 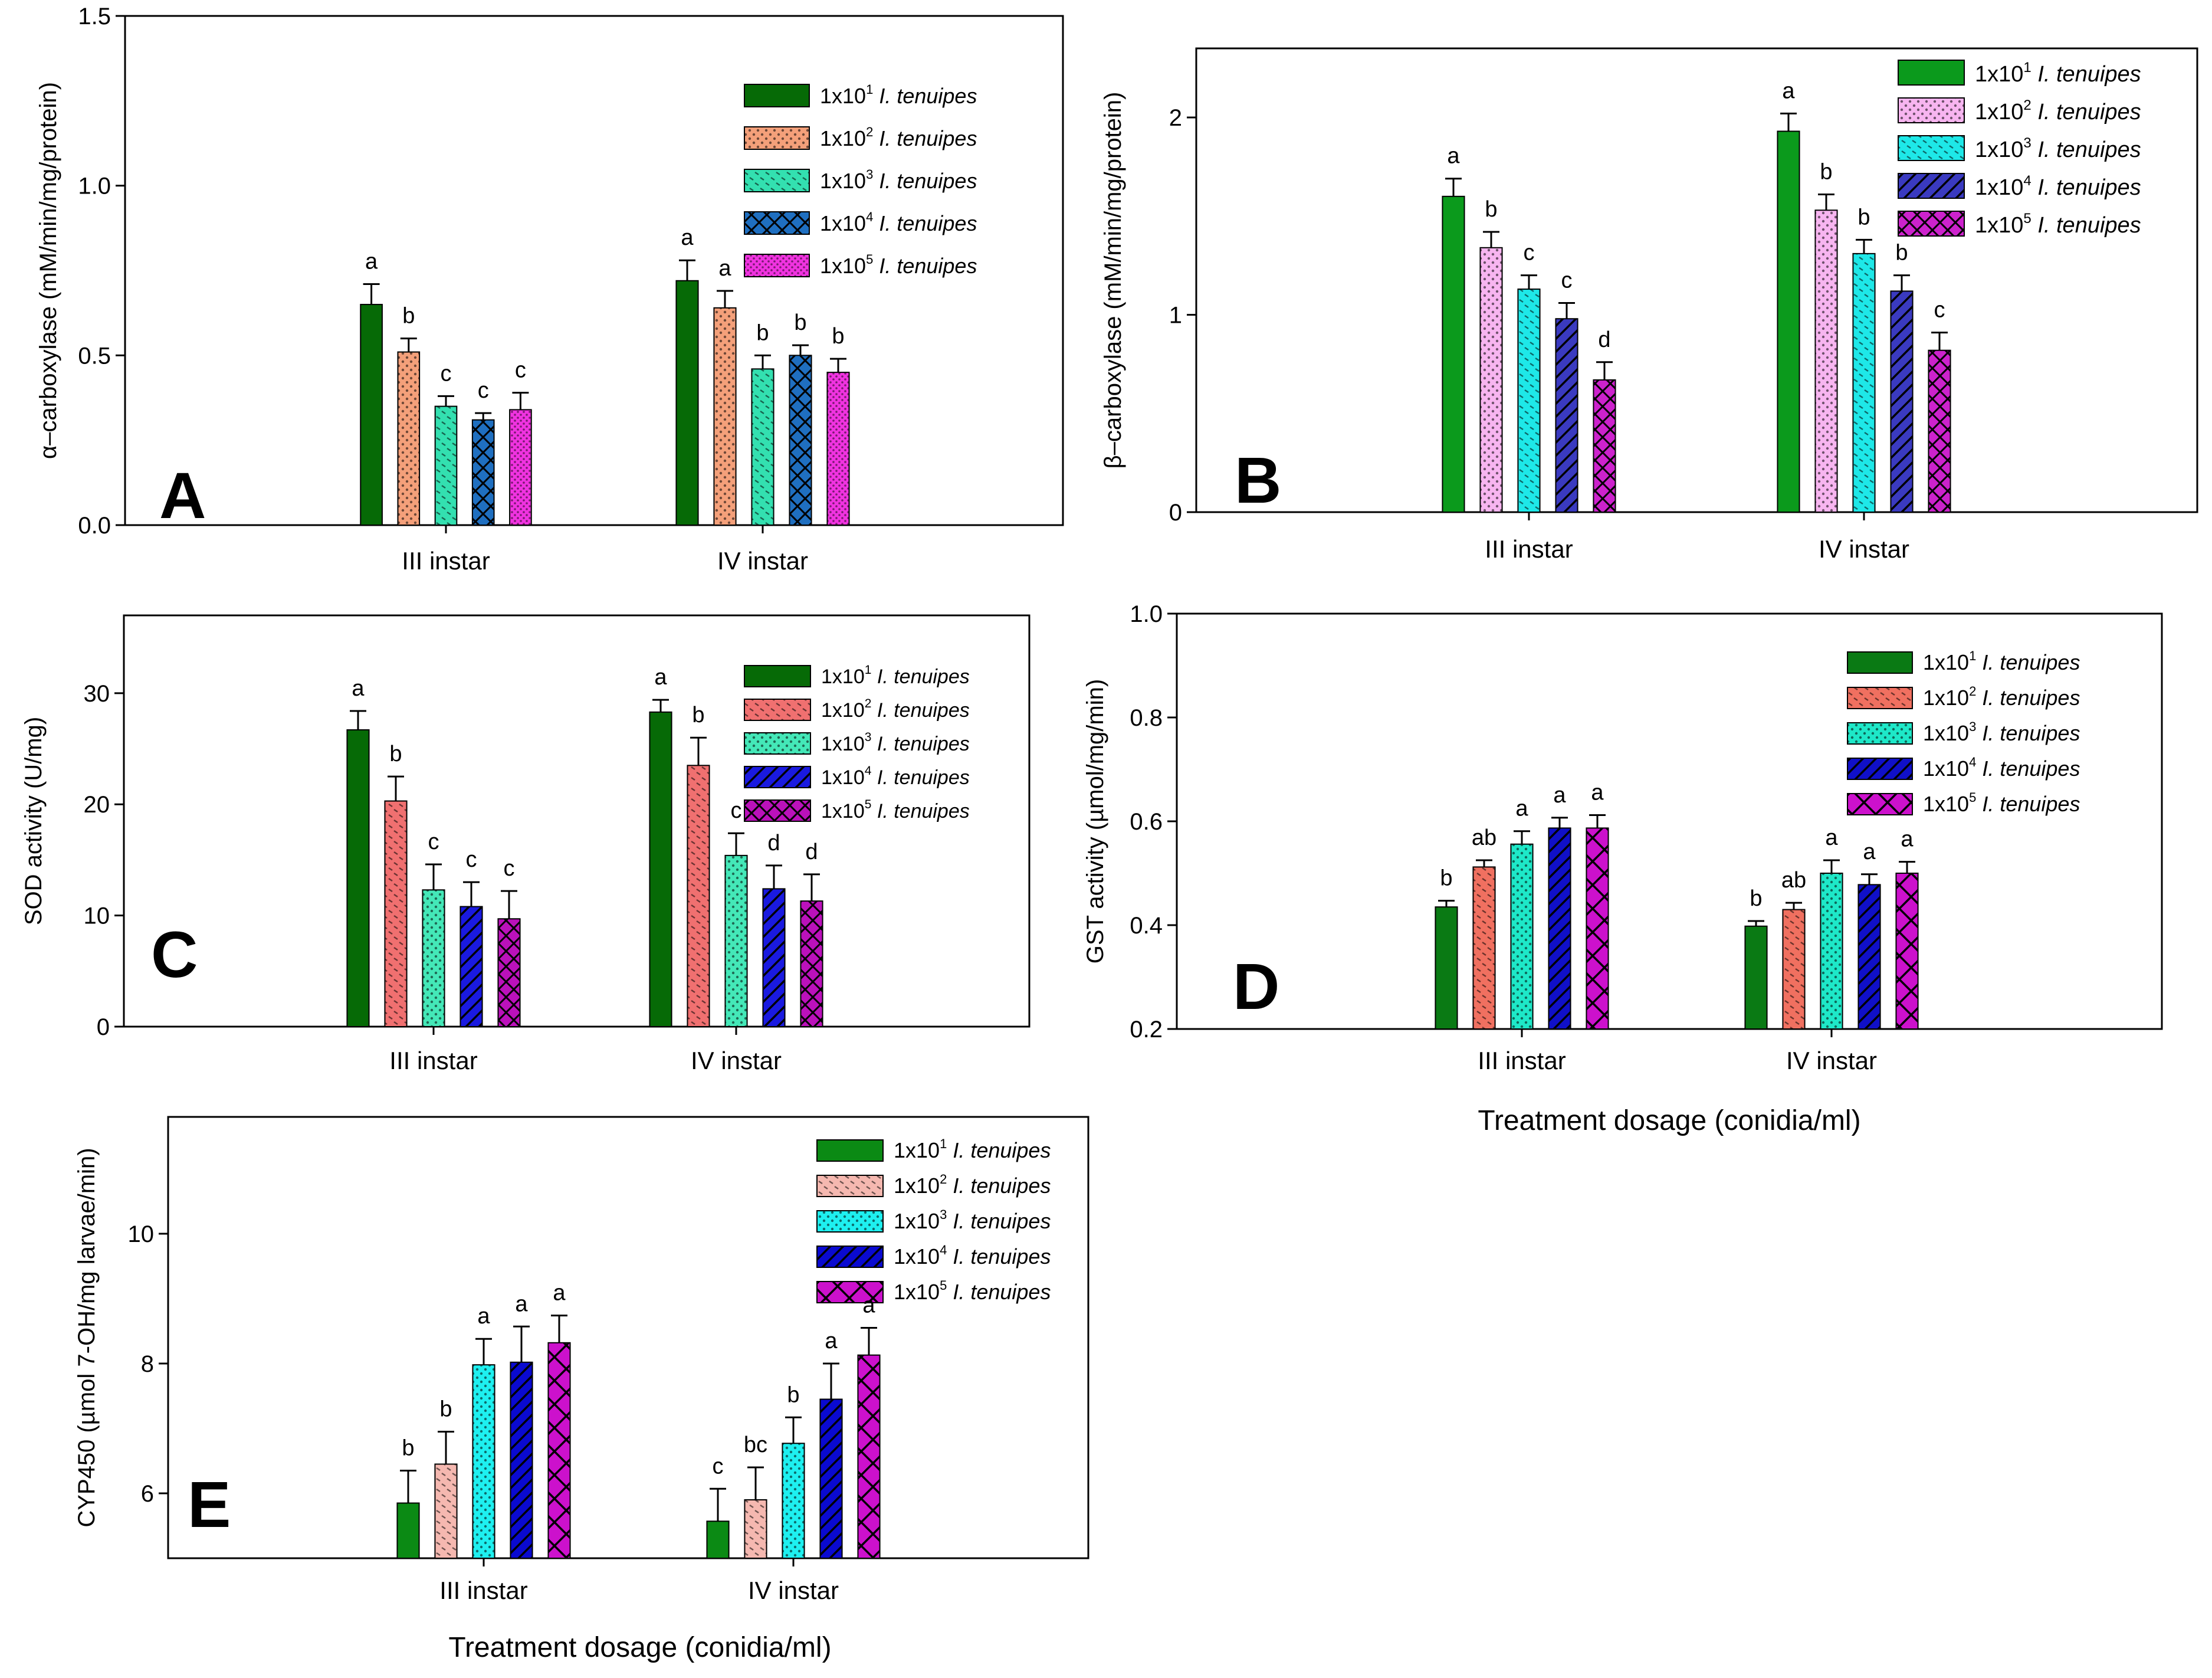 I want to click on y-tick-label: 1, so click(x=1175, y=316).